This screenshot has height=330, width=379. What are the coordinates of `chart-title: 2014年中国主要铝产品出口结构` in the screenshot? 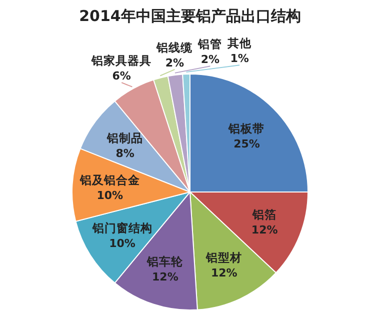 It's located at (190, 16).